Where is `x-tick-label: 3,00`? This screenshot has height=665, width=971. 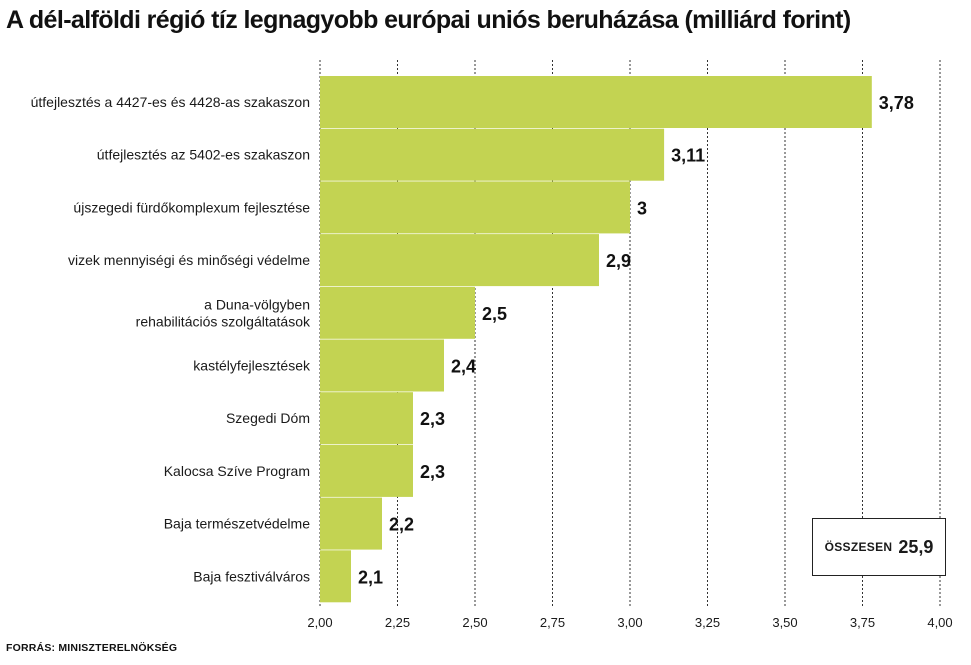
x-tick-label: 3,00 is located at coordinates (629, 622).